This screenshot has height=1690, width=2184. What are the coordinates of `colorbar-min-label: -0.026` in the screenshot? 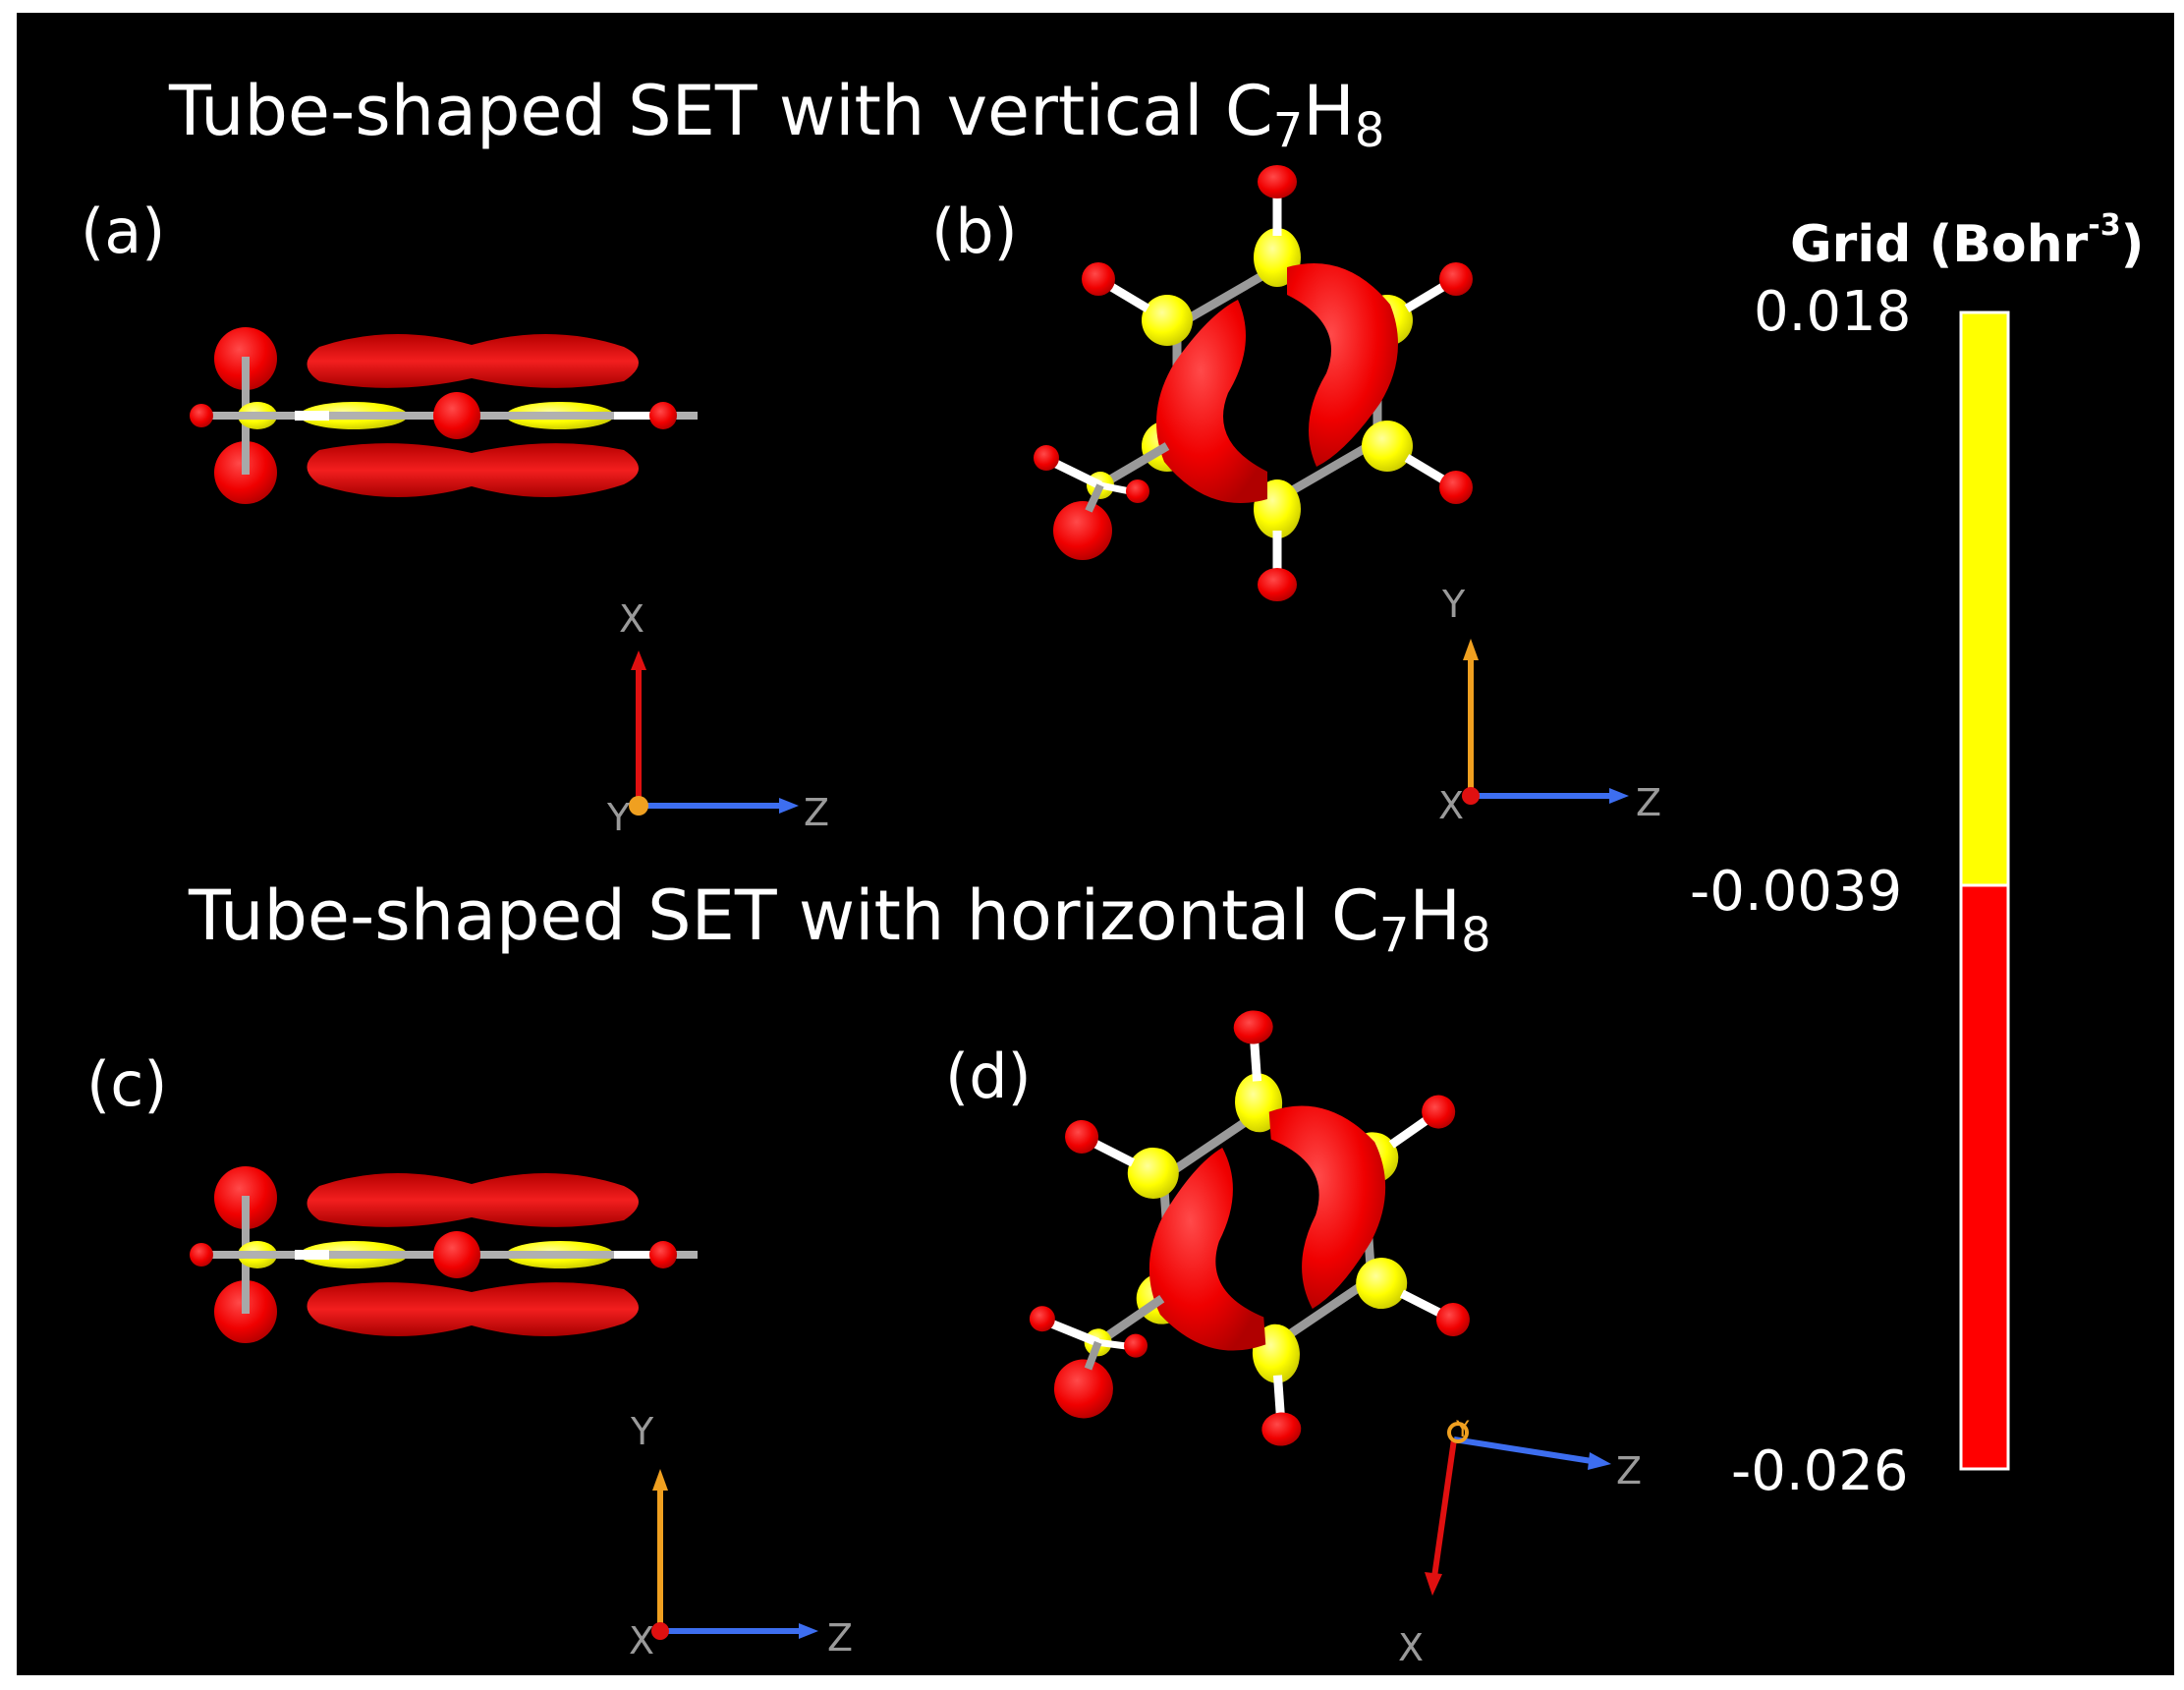 It's located at (1820, 1471).